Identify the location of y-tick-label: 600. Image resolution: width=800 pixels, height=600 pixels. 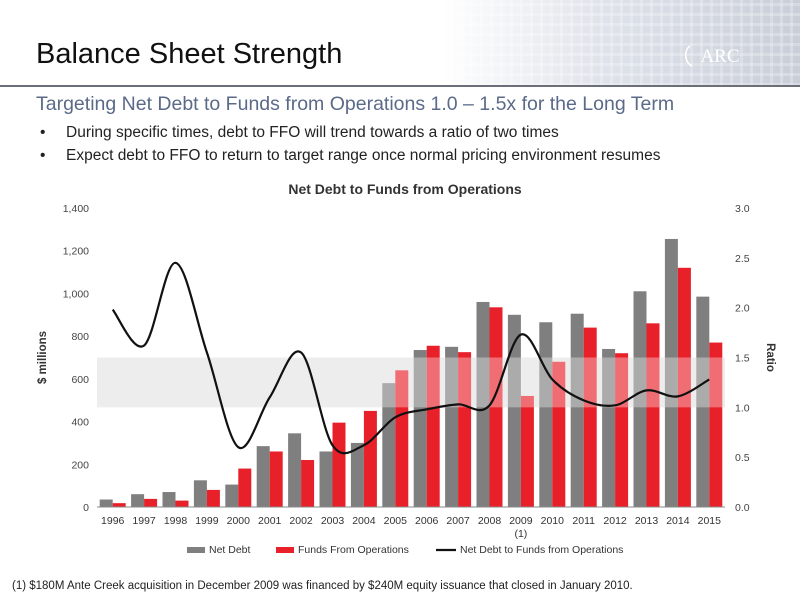
(80, 380).